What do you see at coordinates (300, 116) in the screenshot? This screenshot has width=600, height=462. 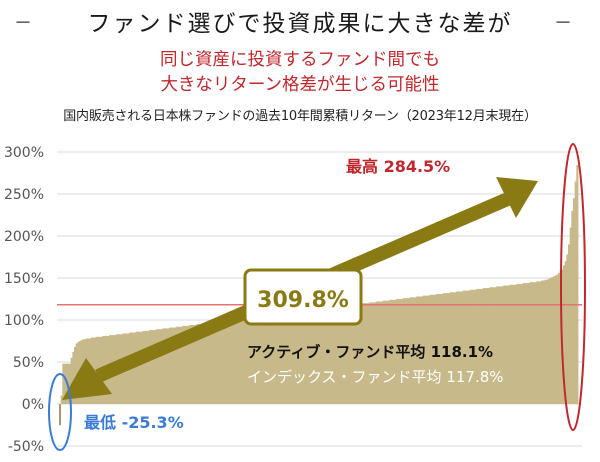 I see `chart-caption: 国内販売される日本株ファンドの過去10年間累積リターン（2023年12月末現在）` at bounding box center [300, 116].